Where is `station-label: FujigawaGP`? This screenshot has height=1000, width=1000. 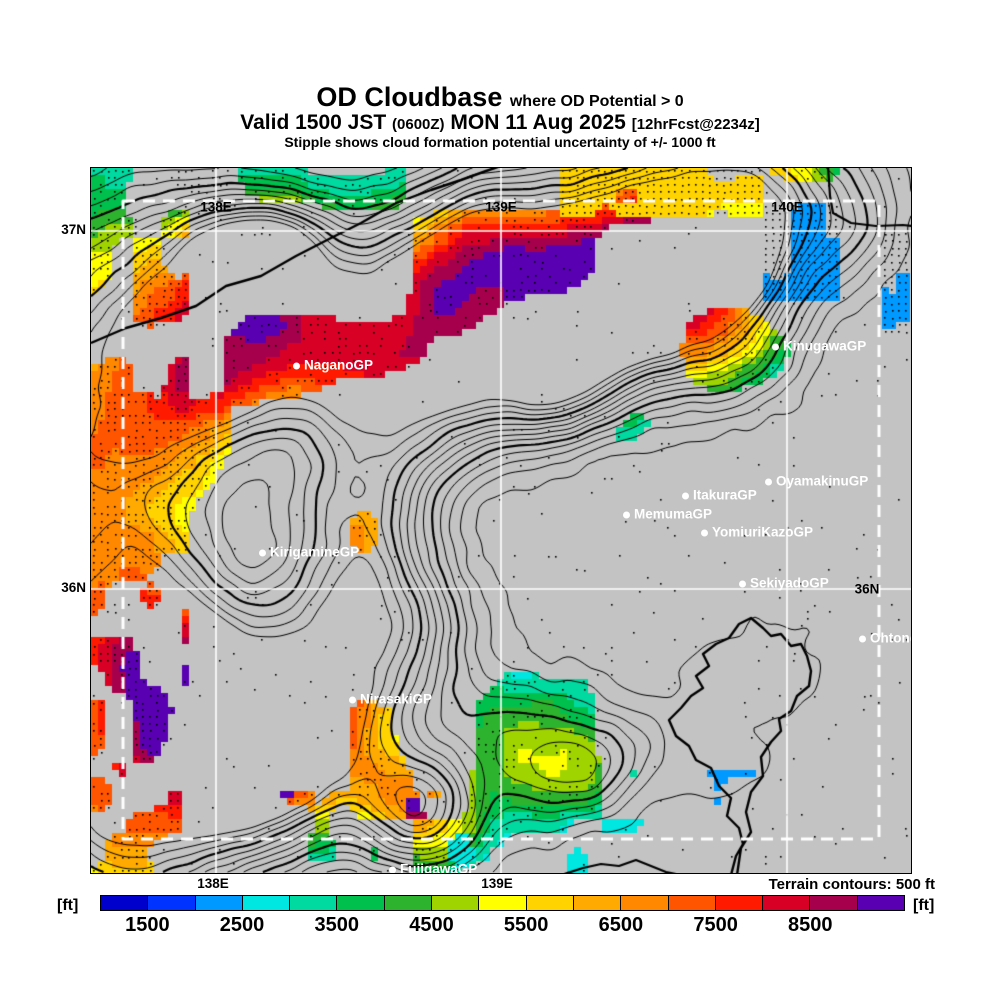
station-label: FujigawaGP is located at coordinates (433, 867).